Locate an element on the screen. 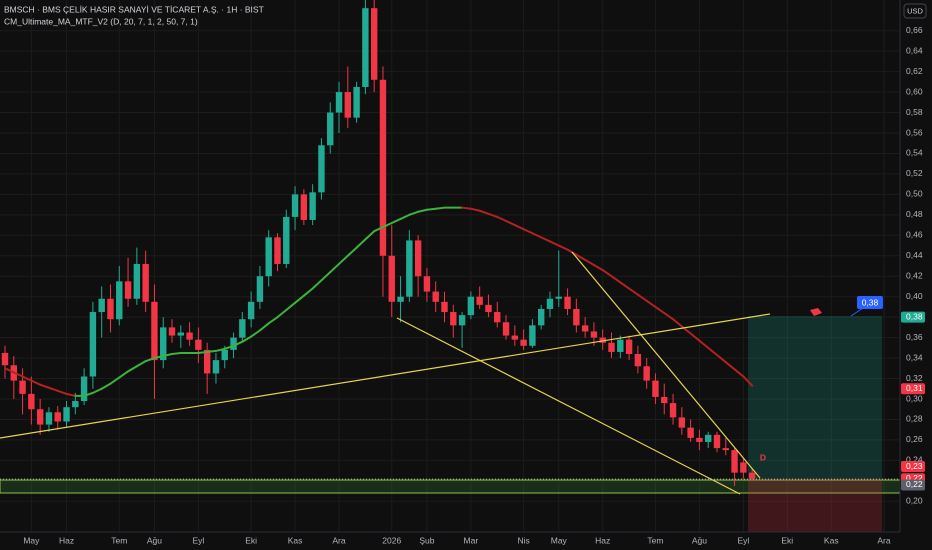 The width and height of the screenshot is (932, 550). marker-text: D is located at coordinates (763, 457).